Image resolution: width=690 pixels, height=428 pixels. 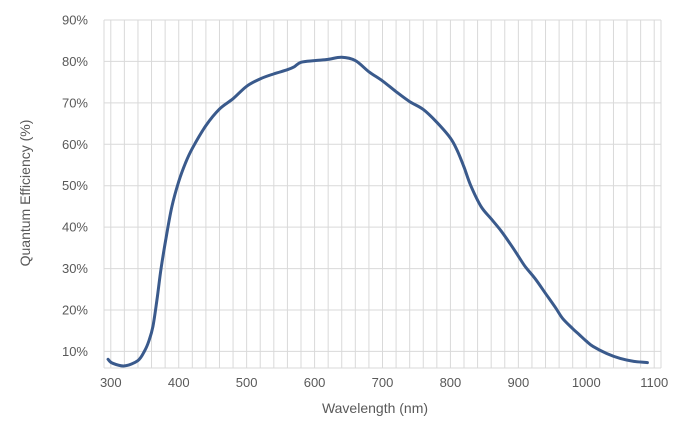 I want to click on x-tick-label: 800, so click(x=451, y=382).